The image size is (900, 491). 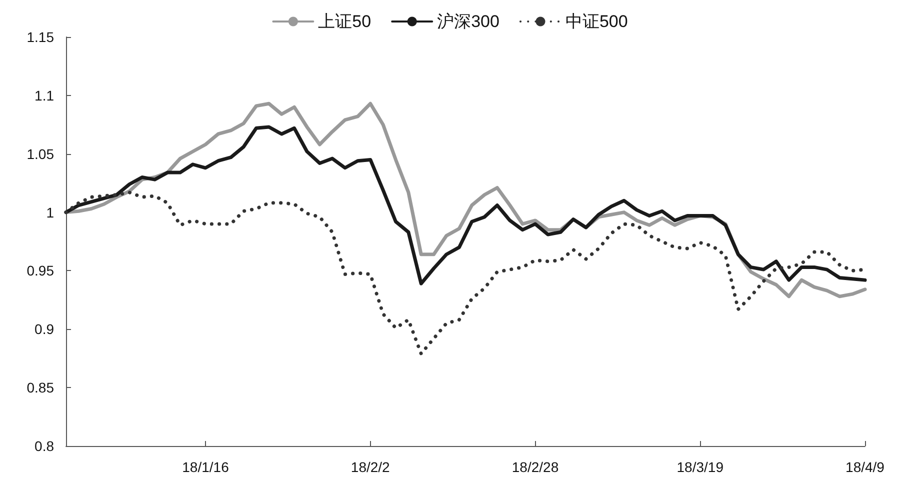 What do you see at coordinates (40, 154) in the screenshot?
I see `y-tick-label: 1.05` at bounding box center [40, 154].